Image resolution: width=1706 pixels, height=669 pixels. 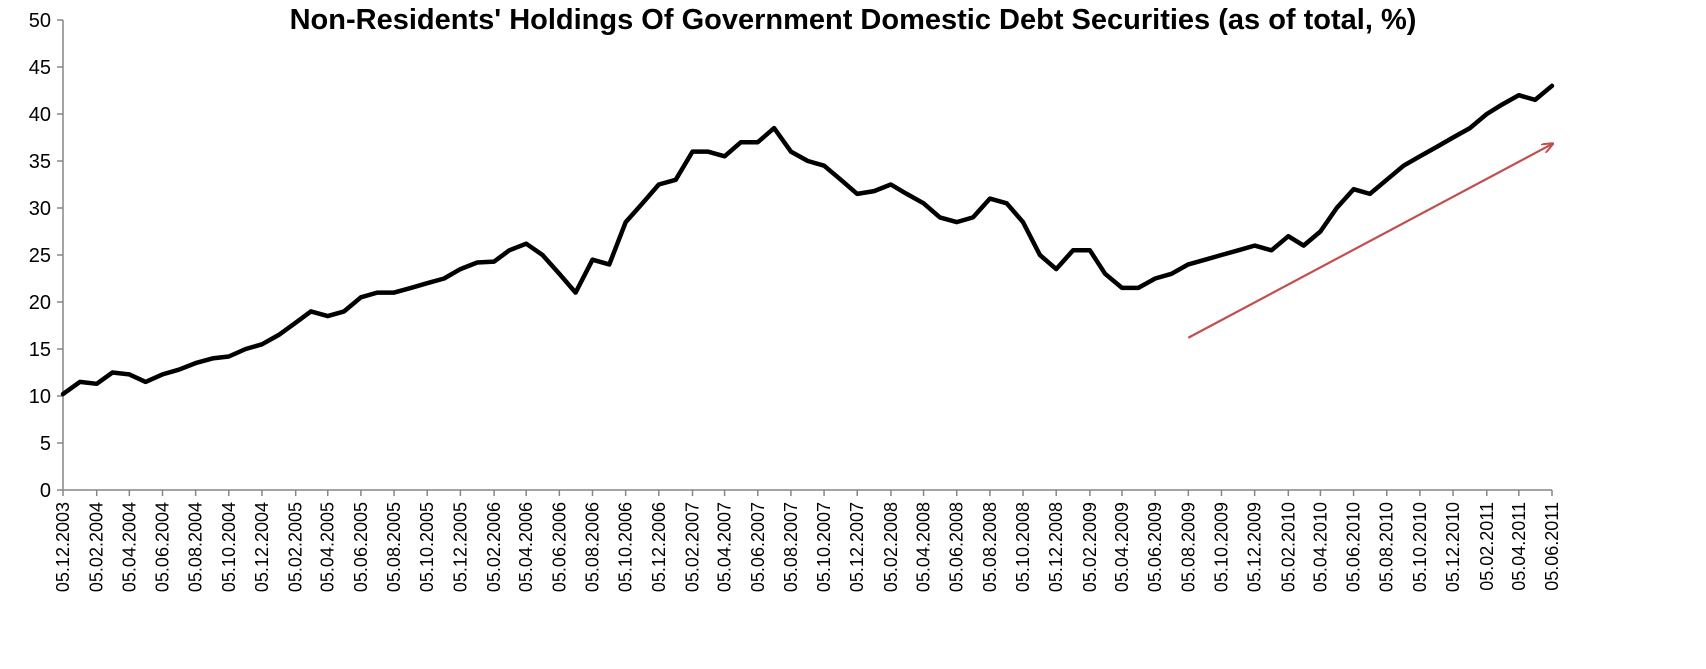 What do you see at coordinates (1387, 547) in the screenshot?
I see `x-tick-label: 05.08.2010` at bounding box center [1387, 547].